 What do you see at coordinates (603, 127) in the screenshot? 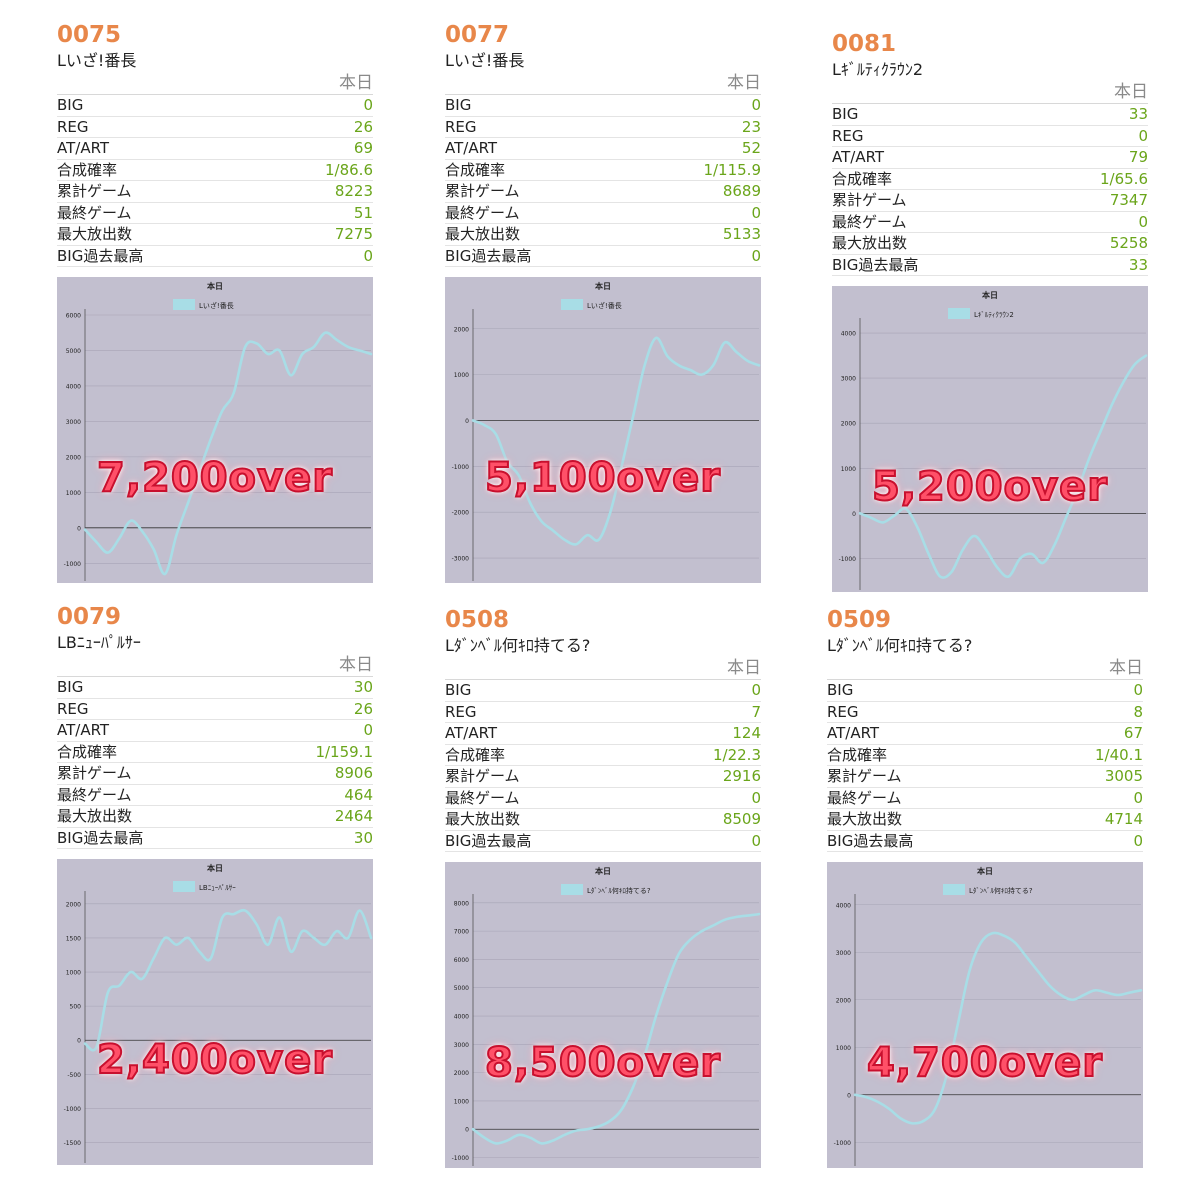
I see `stat-row: REG 23` at bounding box center [603, 127].